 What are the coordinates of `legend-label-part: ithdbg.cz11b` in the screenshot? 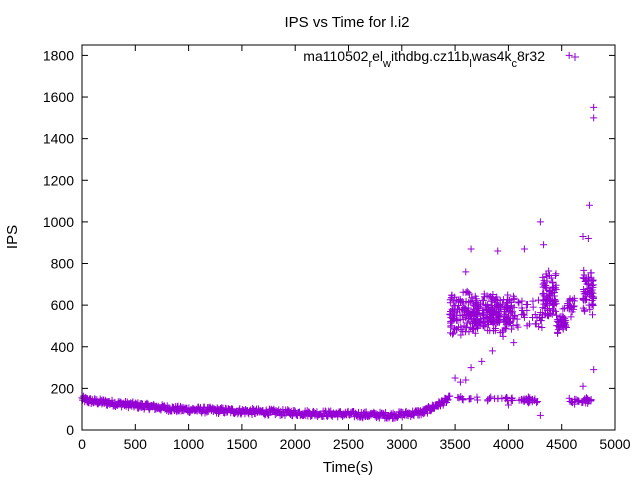 It's located at (430, 56).